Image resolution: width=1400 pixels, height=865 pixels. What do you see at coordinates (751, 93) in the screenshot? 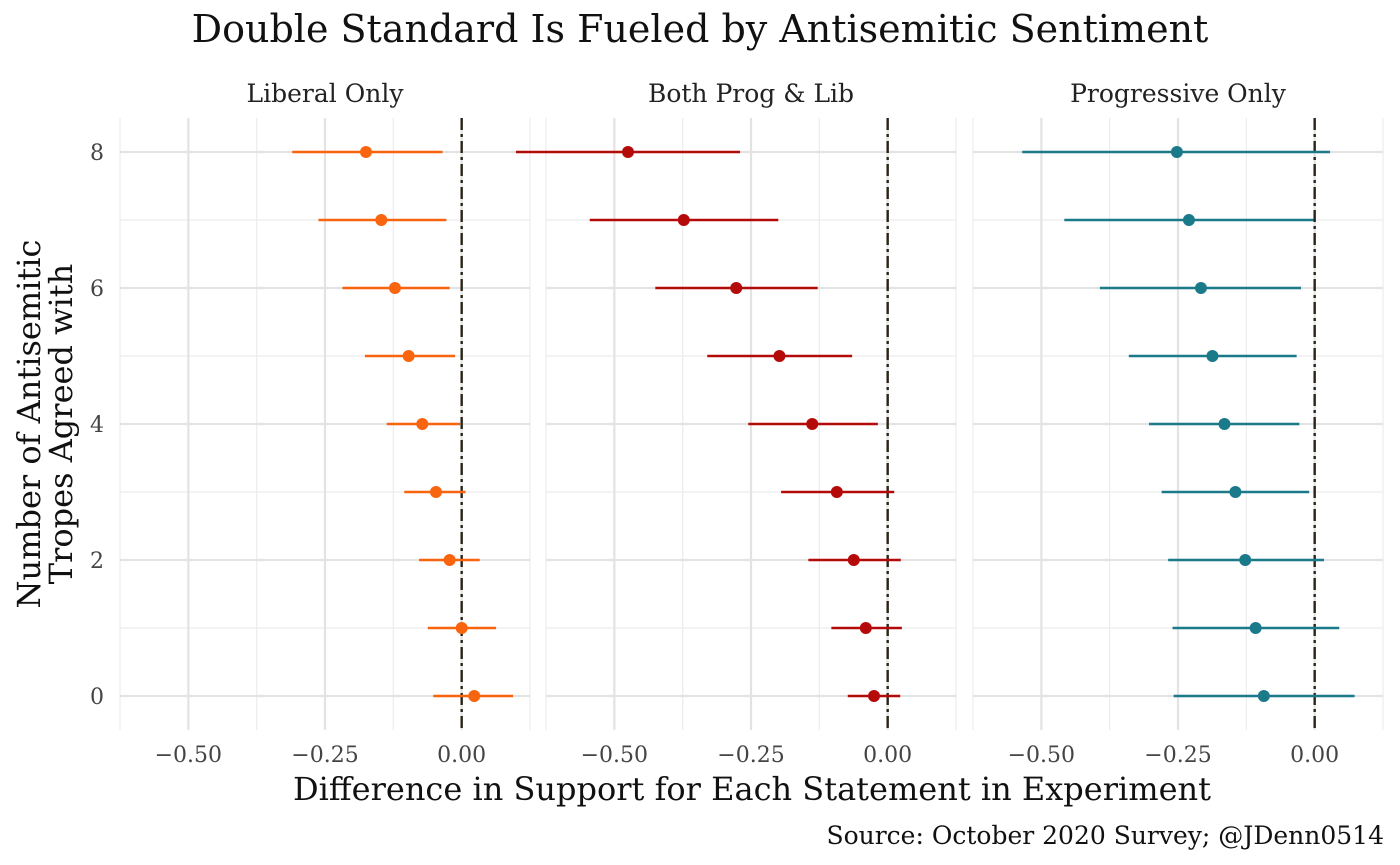
I see `panel-strip-label: Both Prog & Lib` at bounding box center [751, 93].